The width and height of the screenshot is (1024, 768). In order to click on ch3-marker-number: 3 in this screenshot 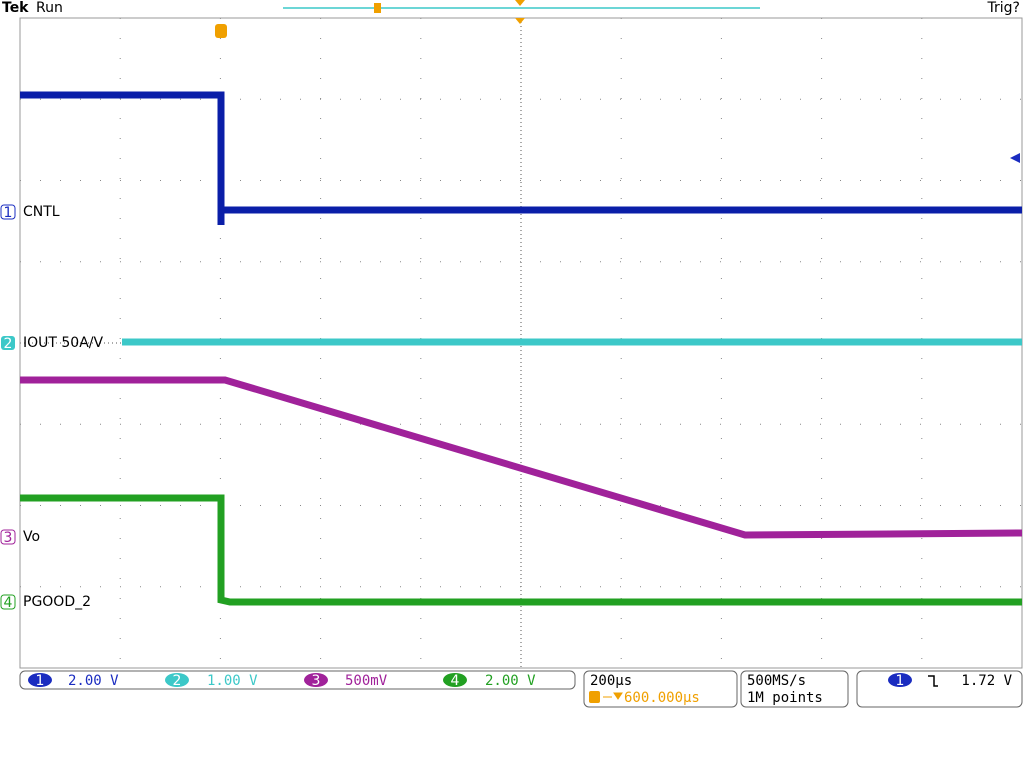, I will do `click(8, 538)`.